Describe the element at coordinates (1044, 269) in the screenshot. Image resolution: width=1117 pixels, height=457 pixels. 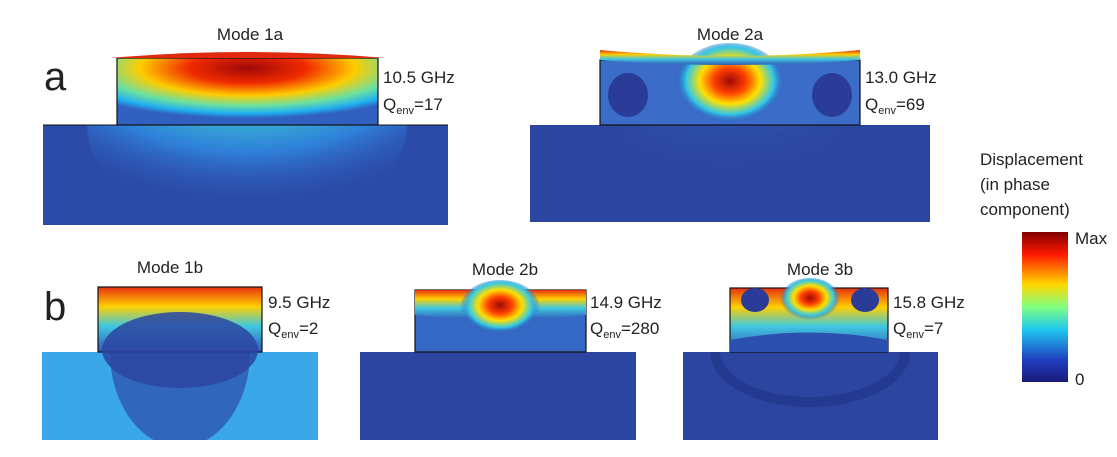
I see `colorbar: Displacement (in phase component) Max 0` at that location.